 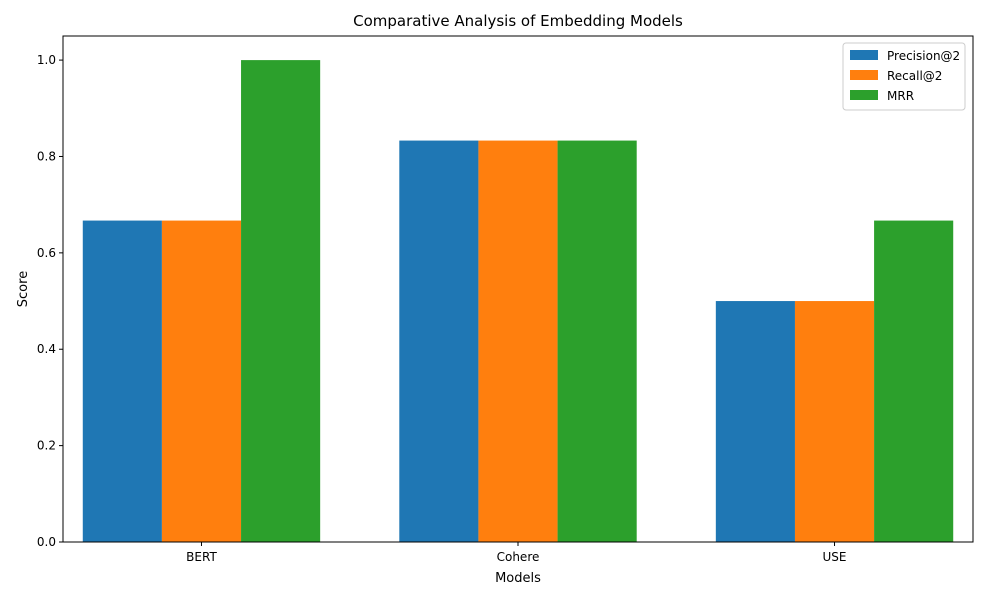 I want to click on x-axis-ticks: BERT Cohere USE, so click(x=516, y=553).